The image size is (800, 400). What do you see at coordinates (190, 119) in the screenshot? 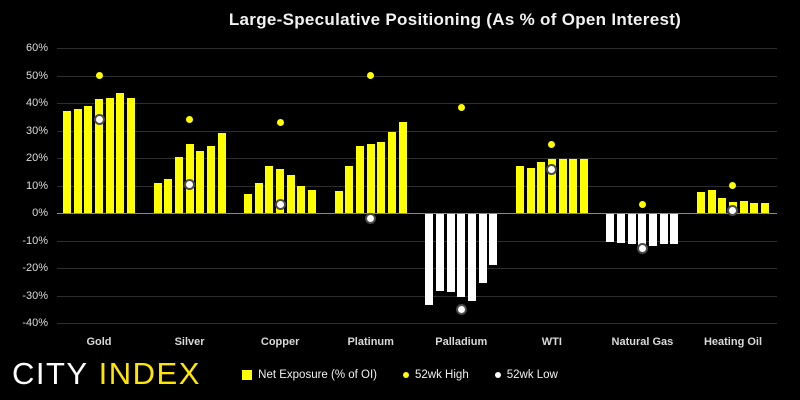
I see `high-52wk-dot-silver` at bounding box center [190, 119].